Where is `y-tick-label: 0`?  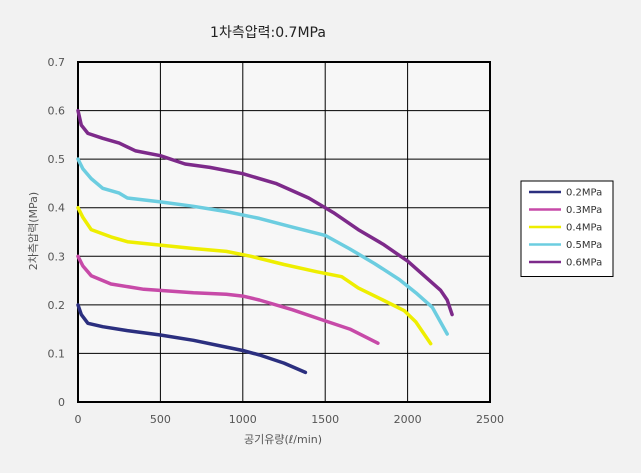
y-tick-label: 0 is located at coordinates (61, 402).